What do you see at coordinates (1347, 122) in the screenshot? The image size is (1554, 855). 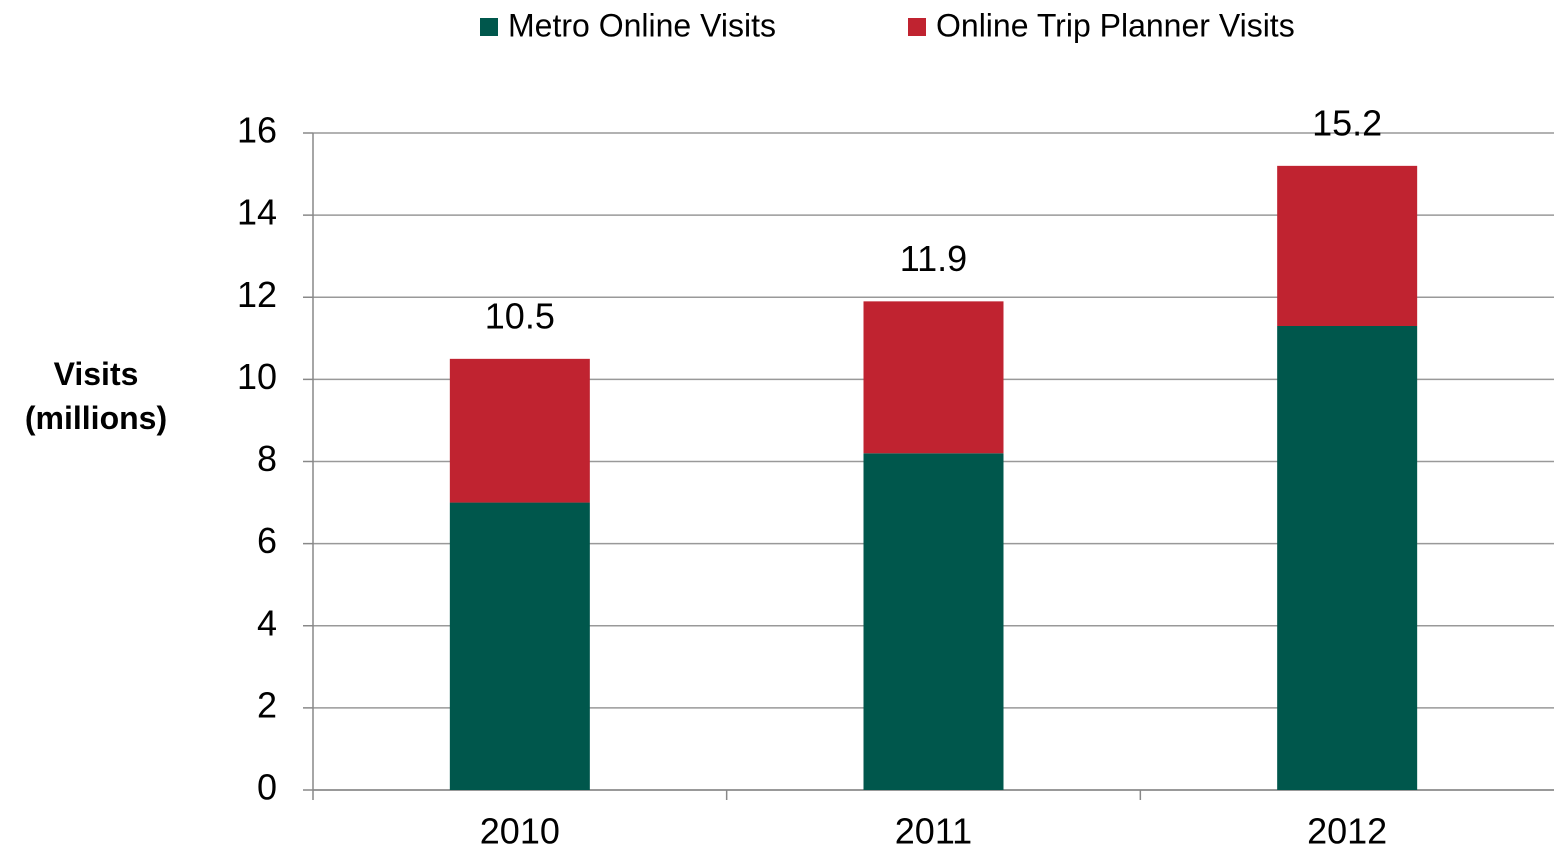 I see `total-label: 15.2` at bounding box center [1347, 122].